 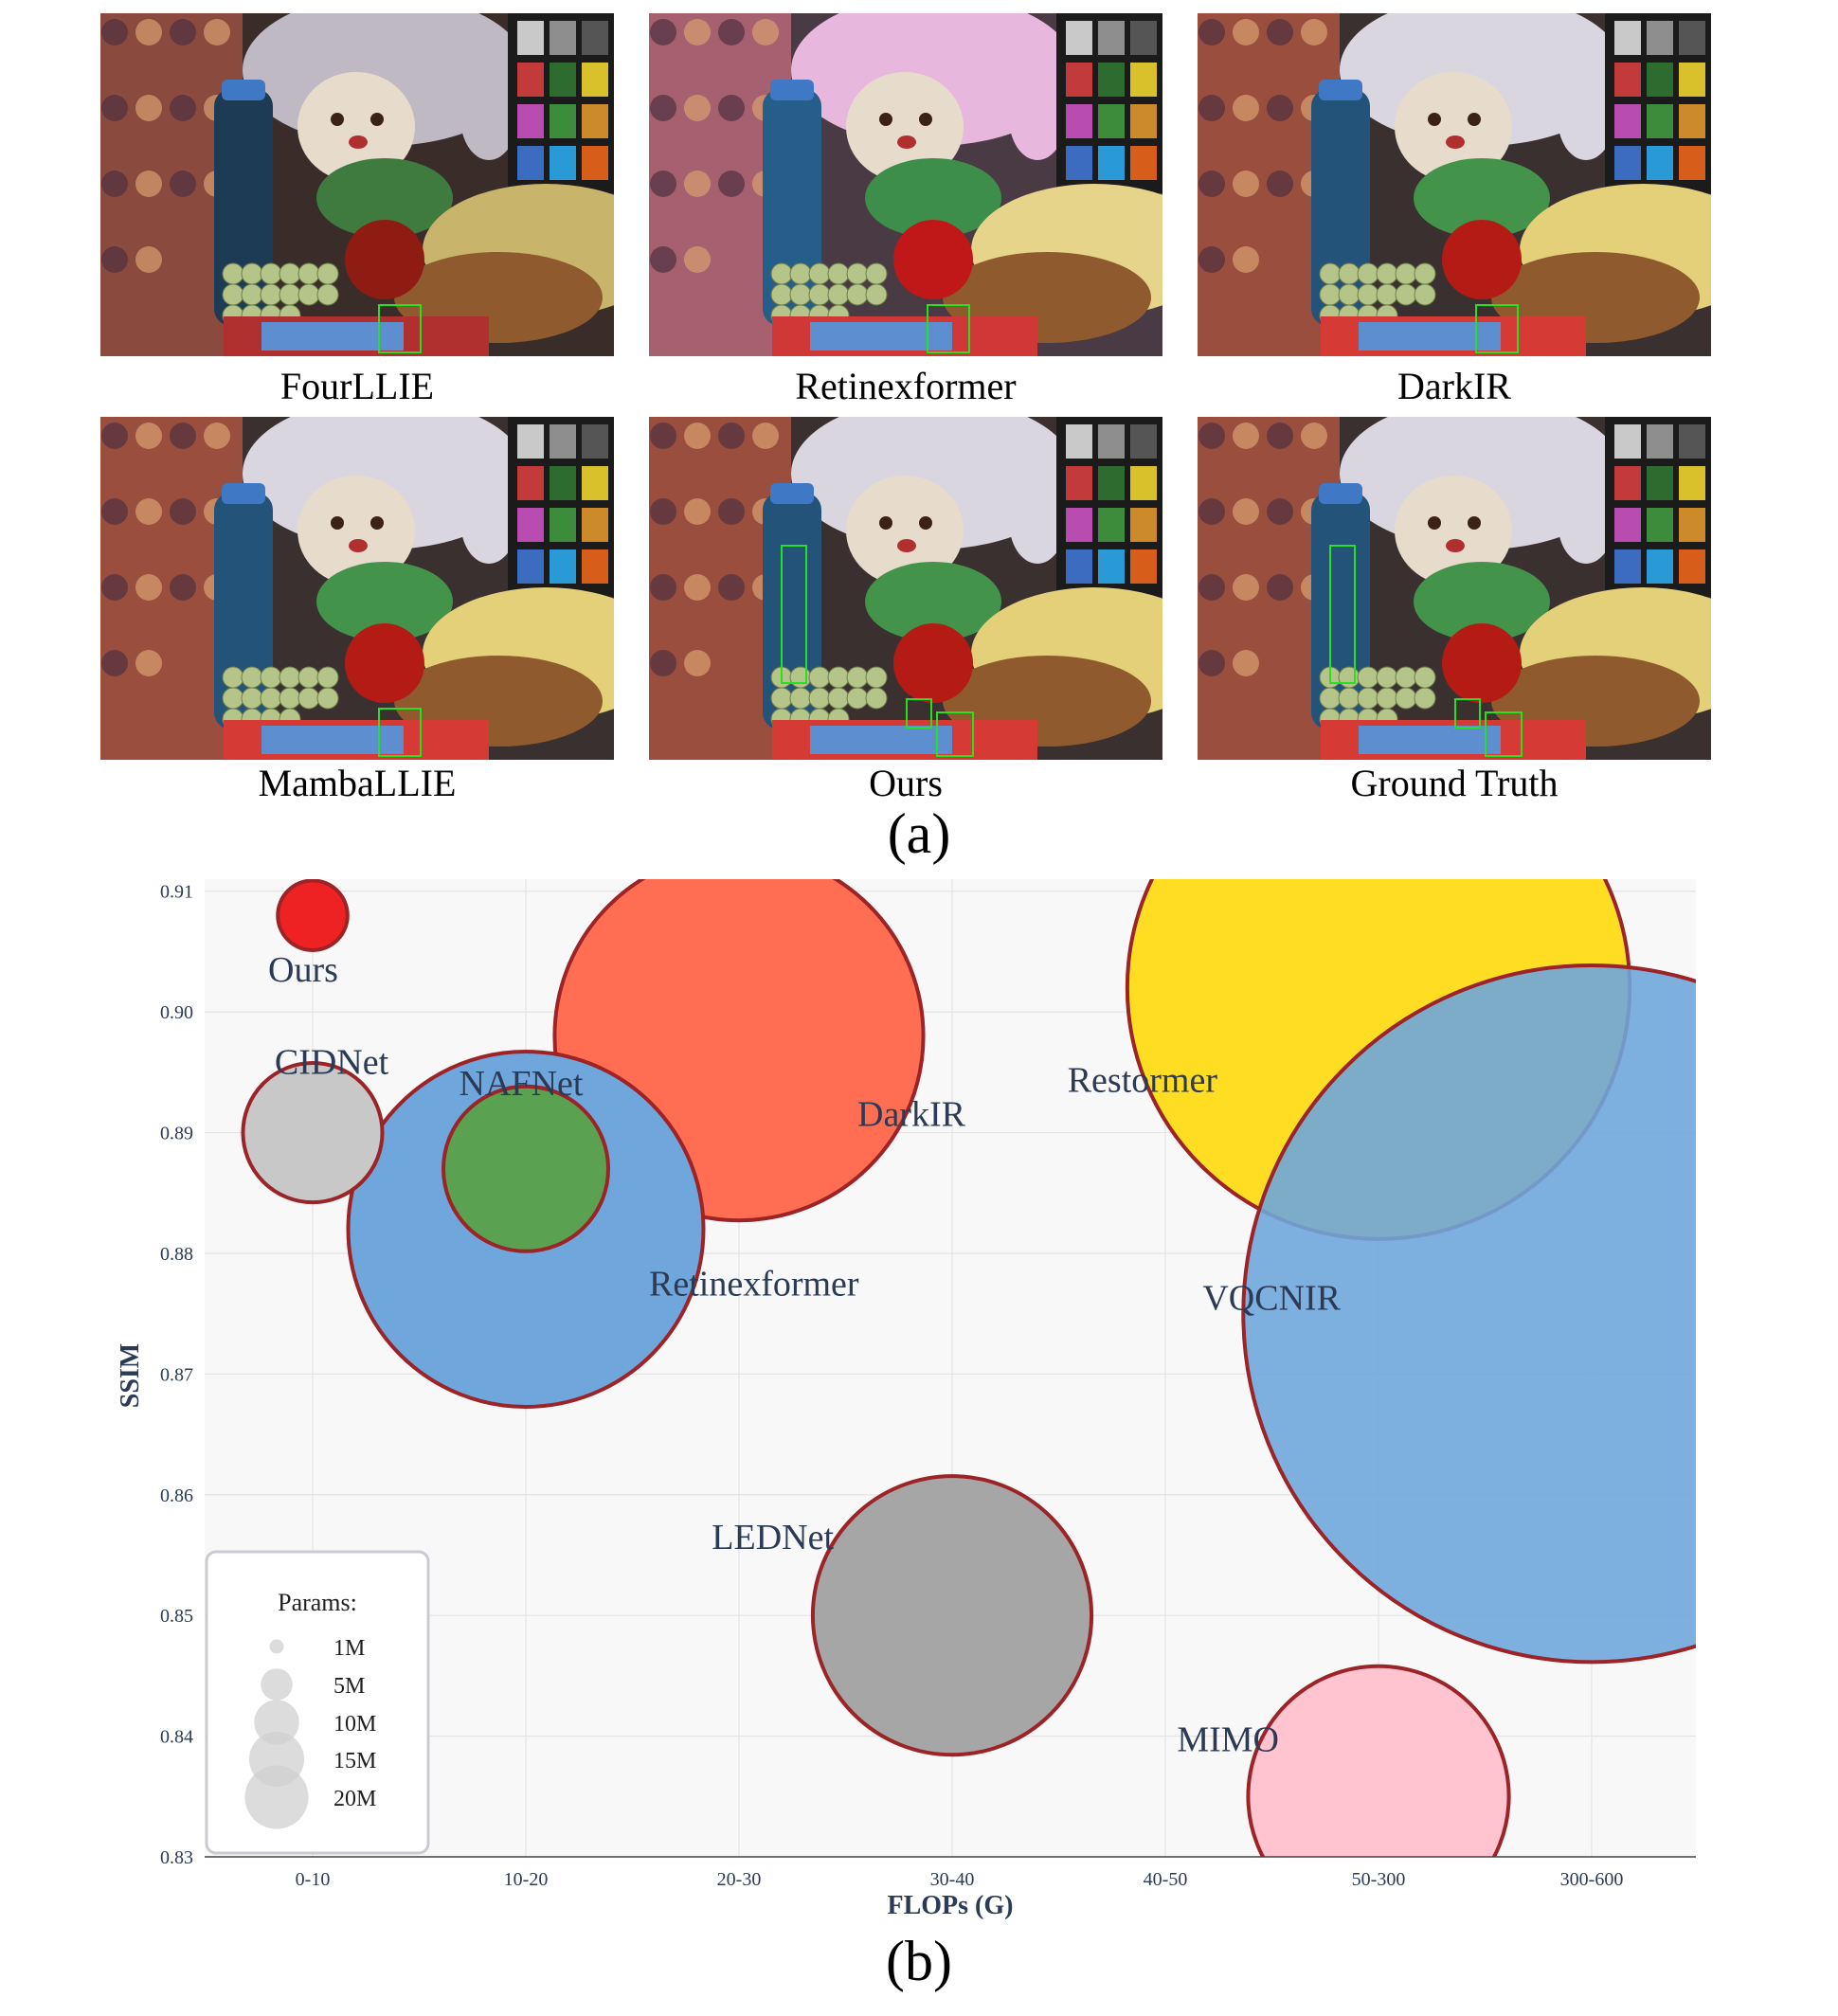 I want to click on legend-title: Params:, so click(x=318, y=1602).